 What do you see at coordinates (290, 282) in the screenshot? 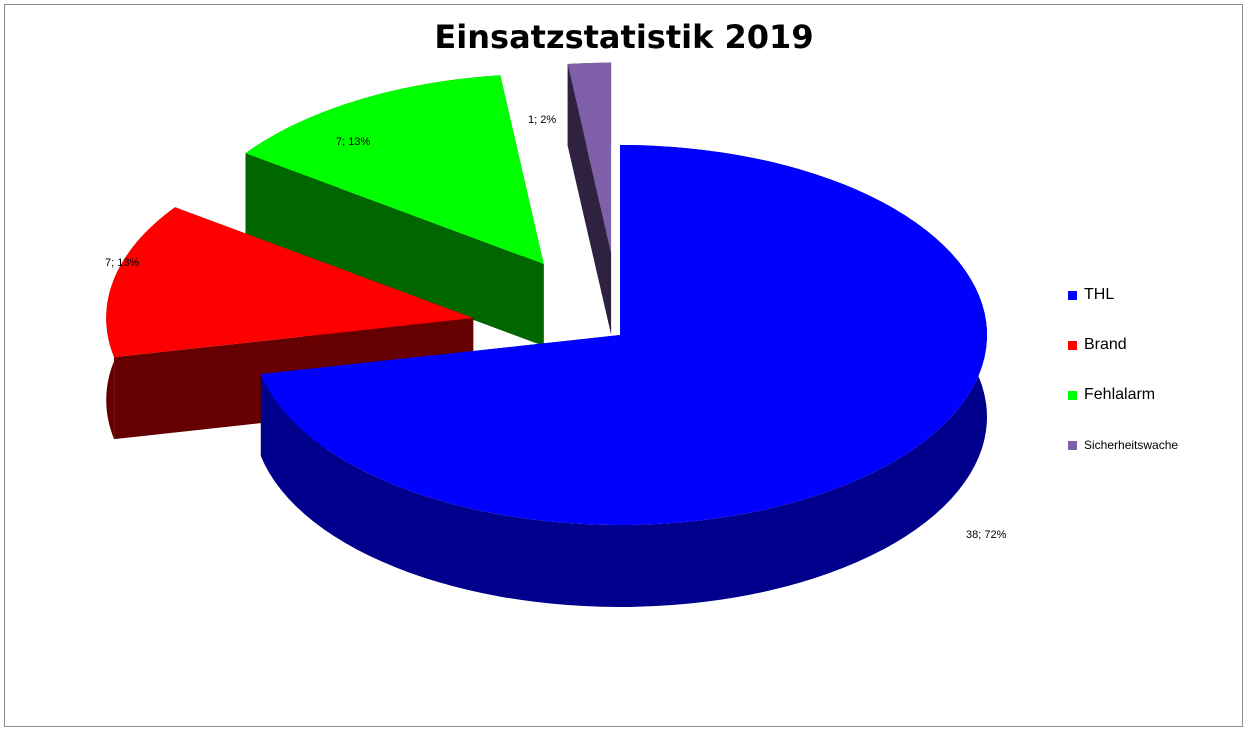
I see `pie-slice-brand` at bounding box center [290, 282].